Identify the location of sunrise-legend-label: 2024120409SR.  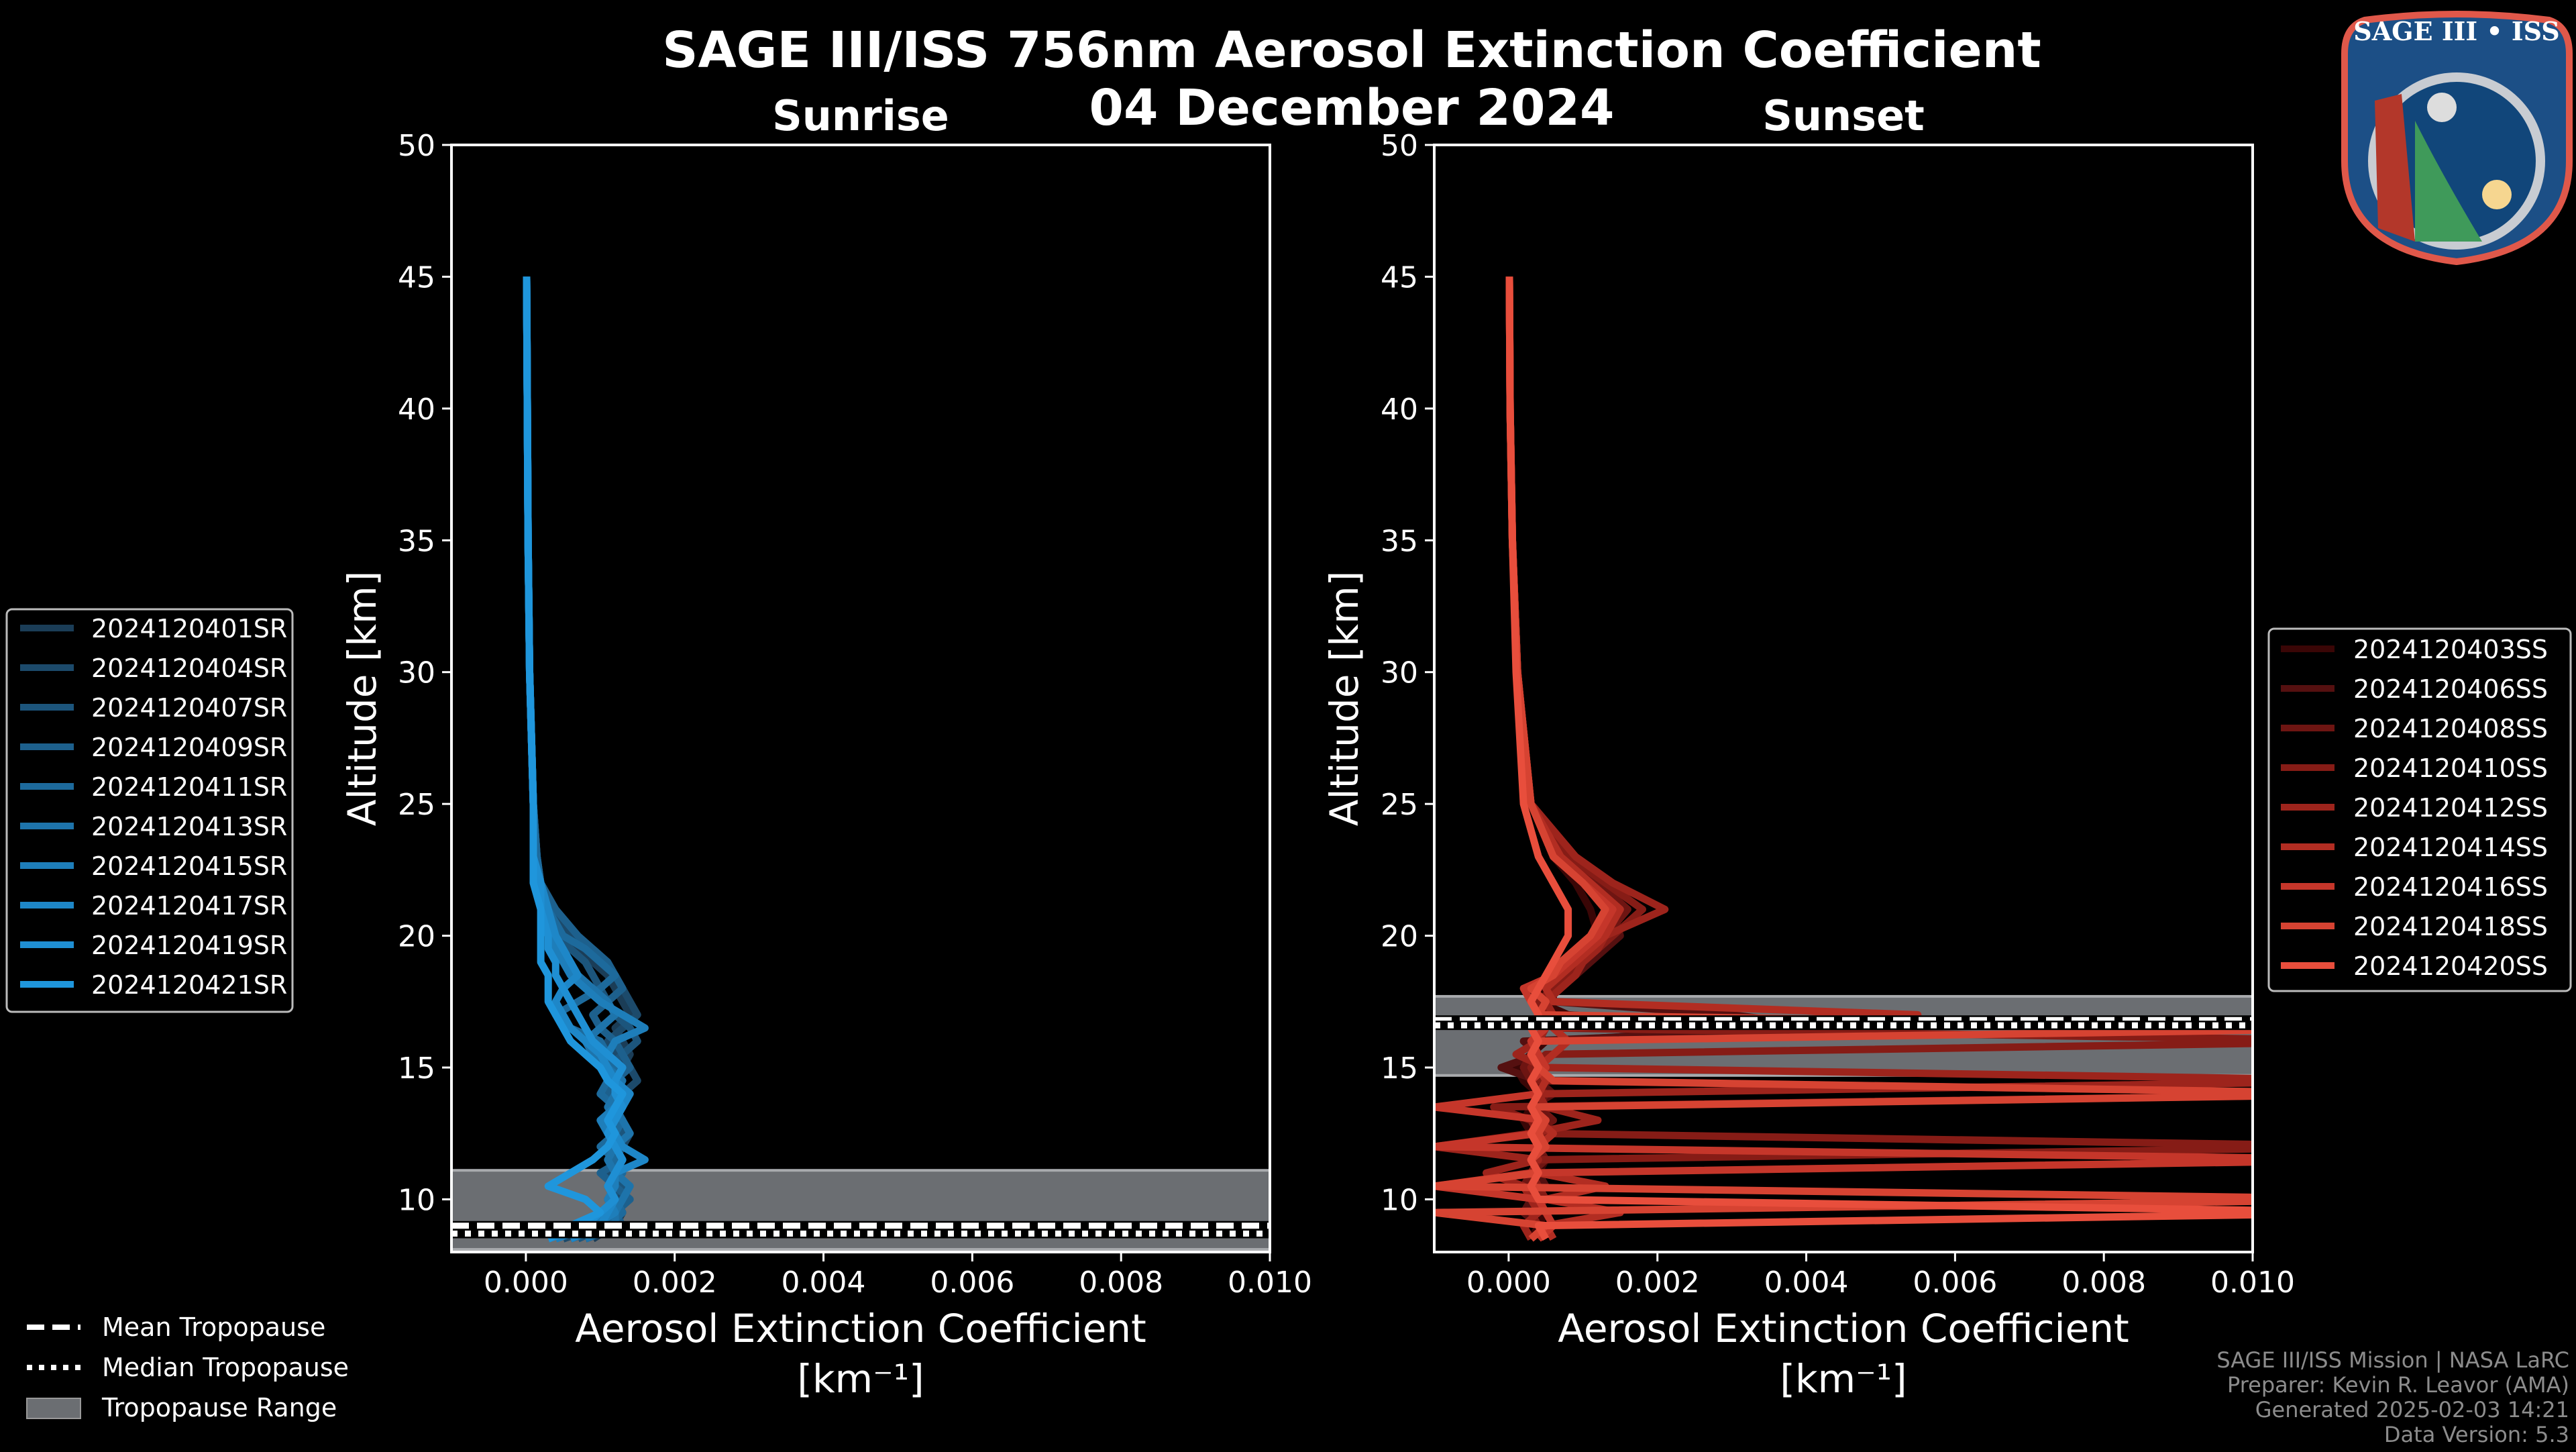
(189, 747).